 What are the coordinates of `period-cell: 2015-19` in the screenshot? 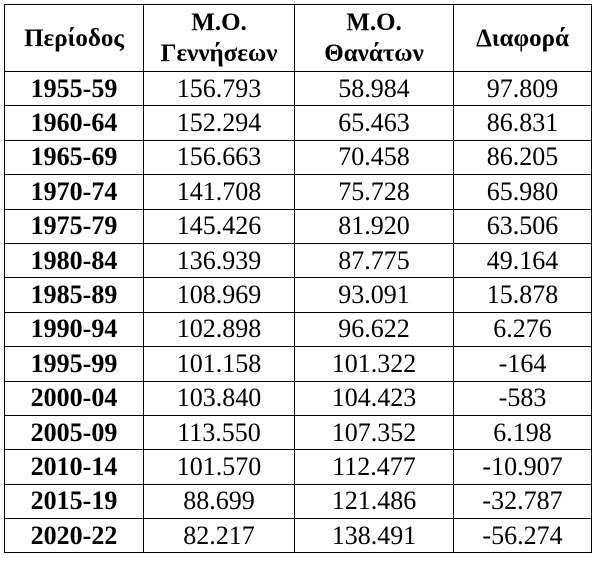 It's located at (74, 501).